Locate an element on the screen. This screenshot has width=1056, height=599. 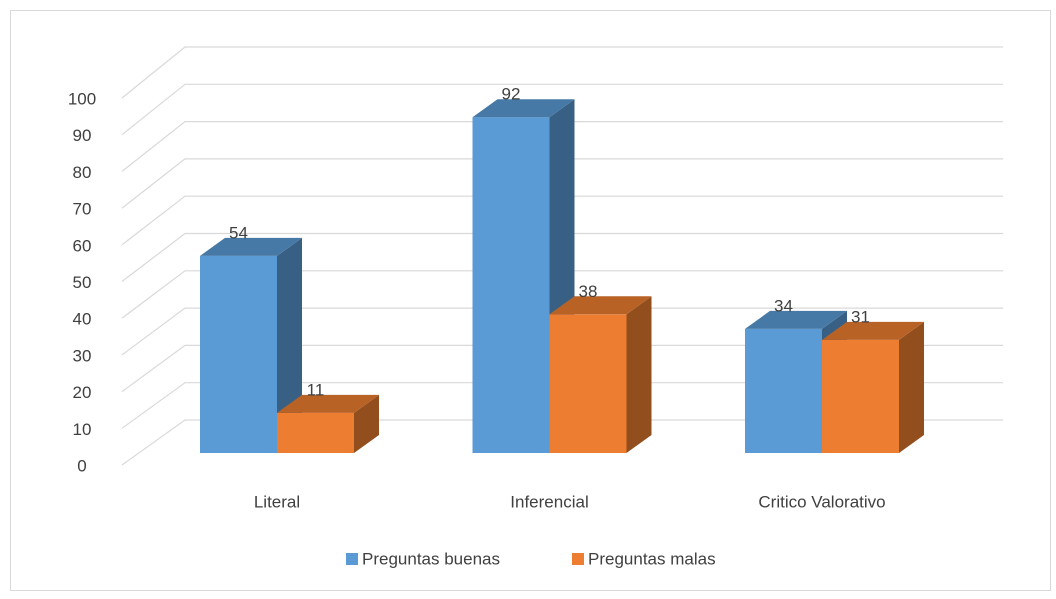
legend-label: Preguntas malas is located at coordinates (652, 558).